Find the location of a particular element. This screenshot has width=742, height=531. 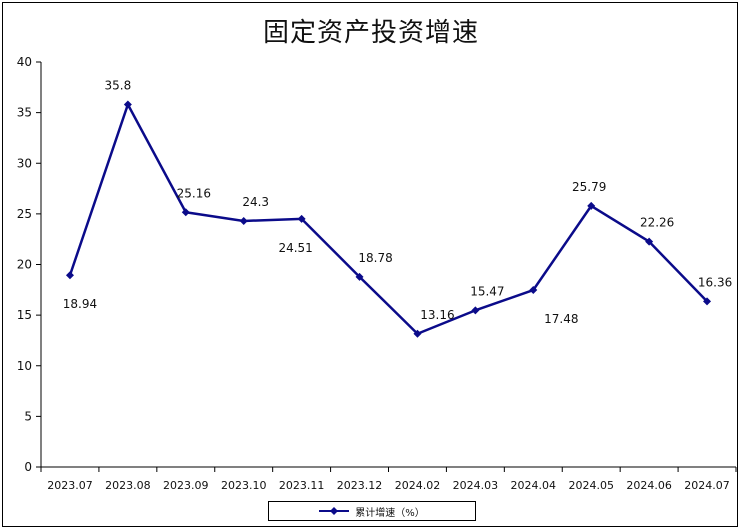

x-tick-label: 2023.10 is located at coordinates (244, 485).